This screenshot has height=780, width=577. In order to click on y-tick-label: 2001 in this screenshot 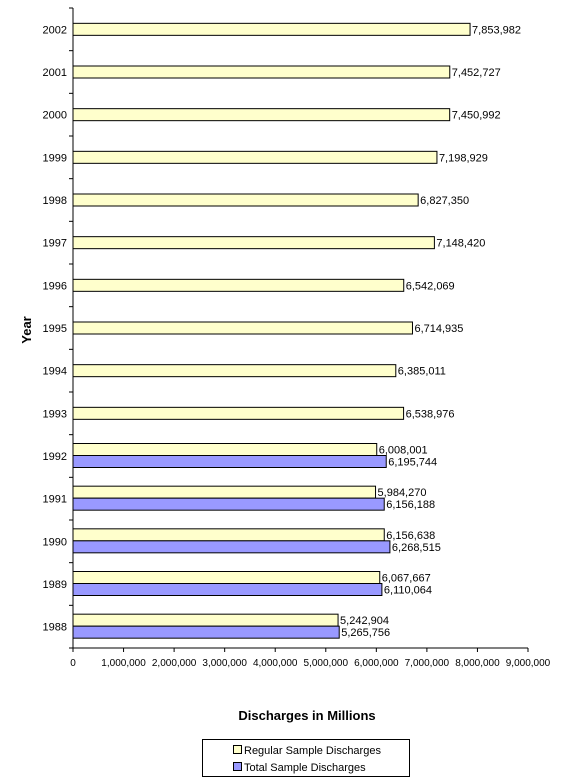, I will do `click(55, 73)`.